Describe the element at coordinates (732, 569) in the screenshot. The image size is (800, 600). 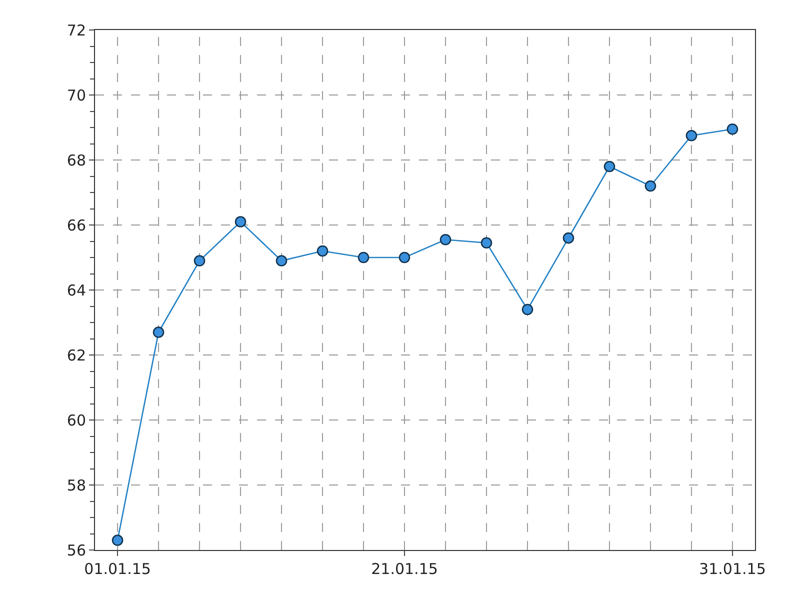
I see `x-tick-label: 31.01.15` at that location.